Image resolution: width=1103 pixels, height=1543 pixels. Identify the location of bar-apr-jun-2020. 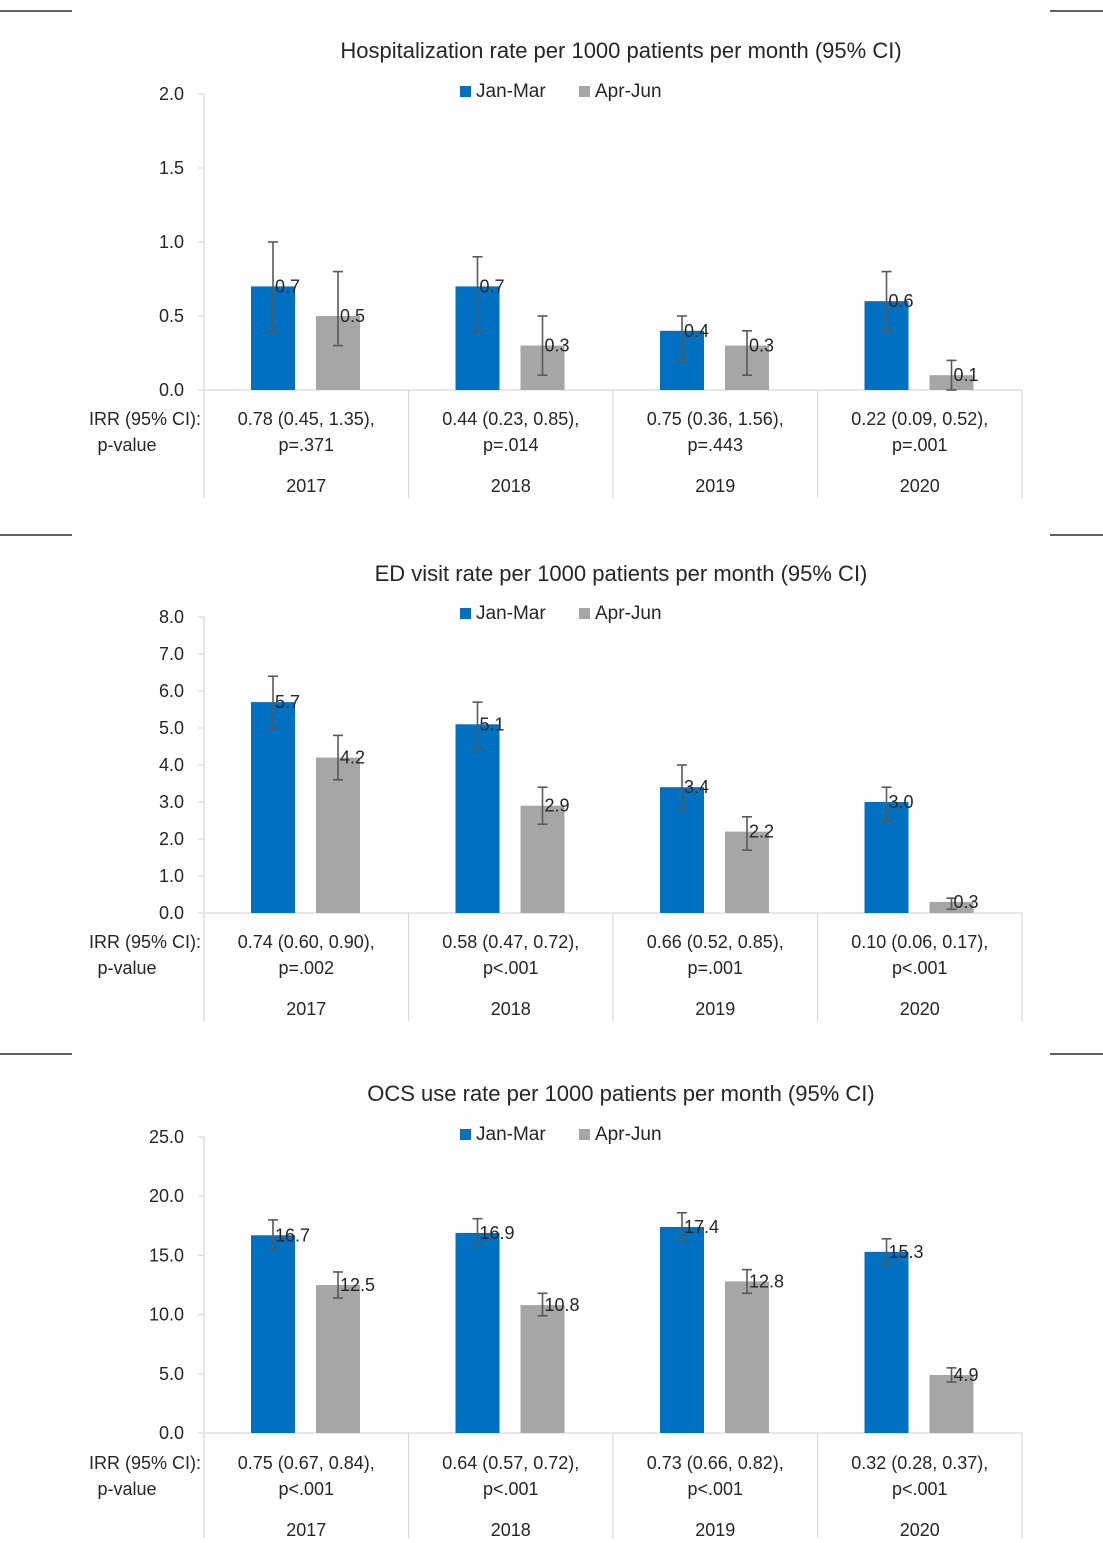
(951, 1403).